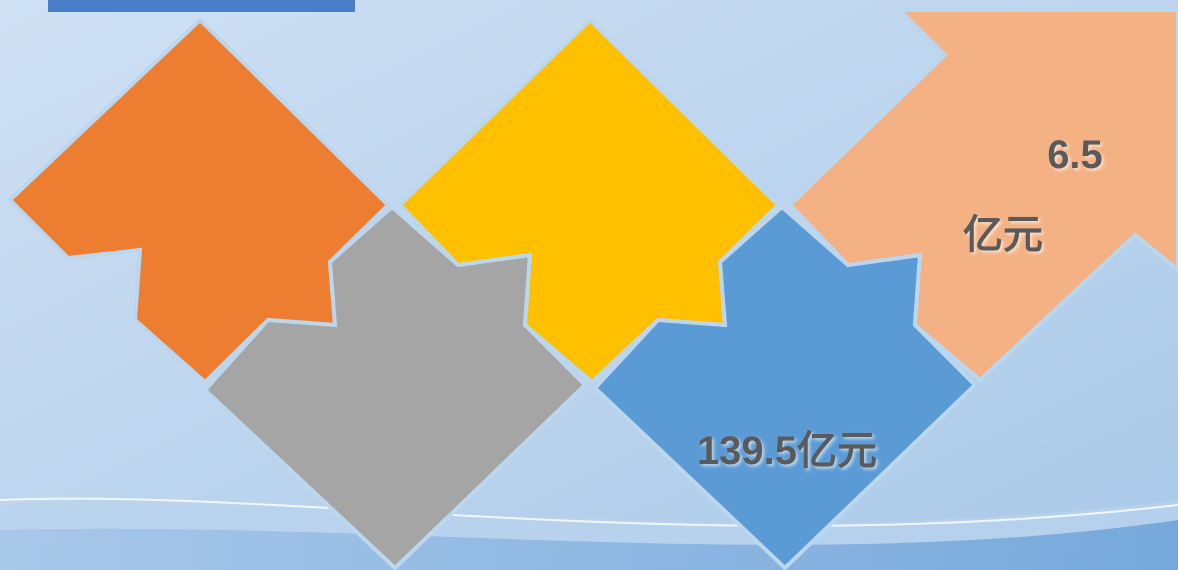 This screenshot has height=570, width=1178. I want to click on wave-line, so click(589, 512).